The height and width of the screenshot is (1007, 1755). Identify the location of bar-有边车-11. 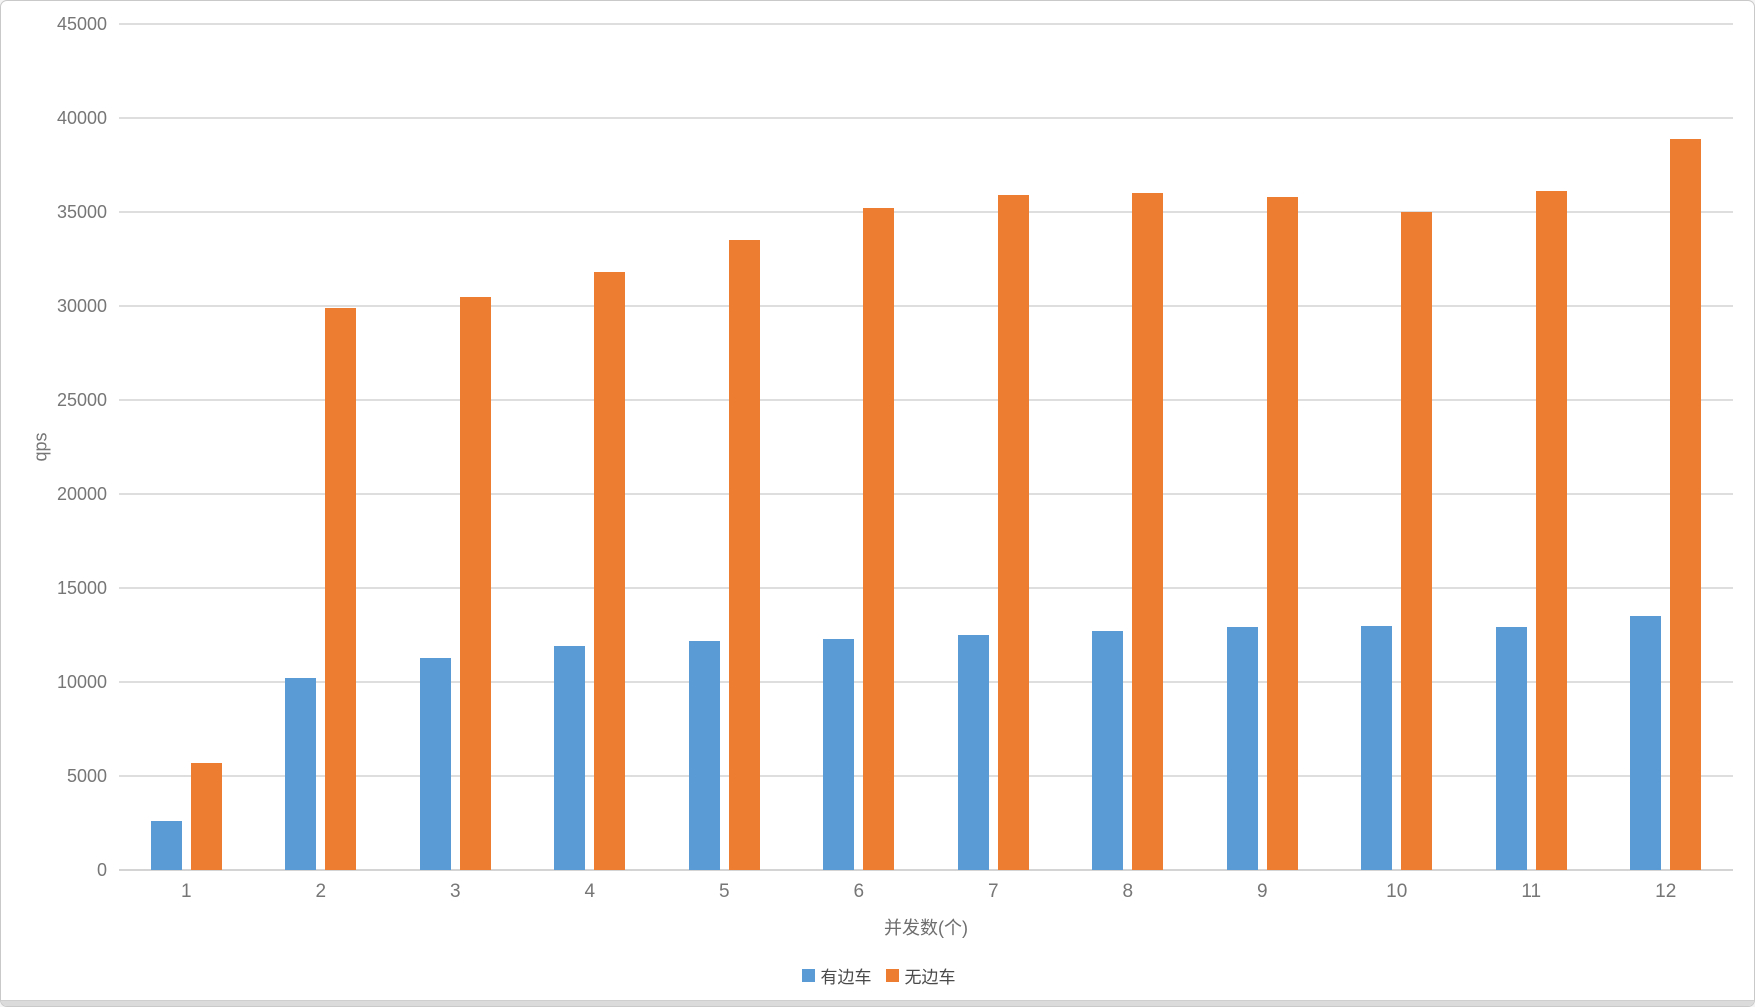
(1511, 748).